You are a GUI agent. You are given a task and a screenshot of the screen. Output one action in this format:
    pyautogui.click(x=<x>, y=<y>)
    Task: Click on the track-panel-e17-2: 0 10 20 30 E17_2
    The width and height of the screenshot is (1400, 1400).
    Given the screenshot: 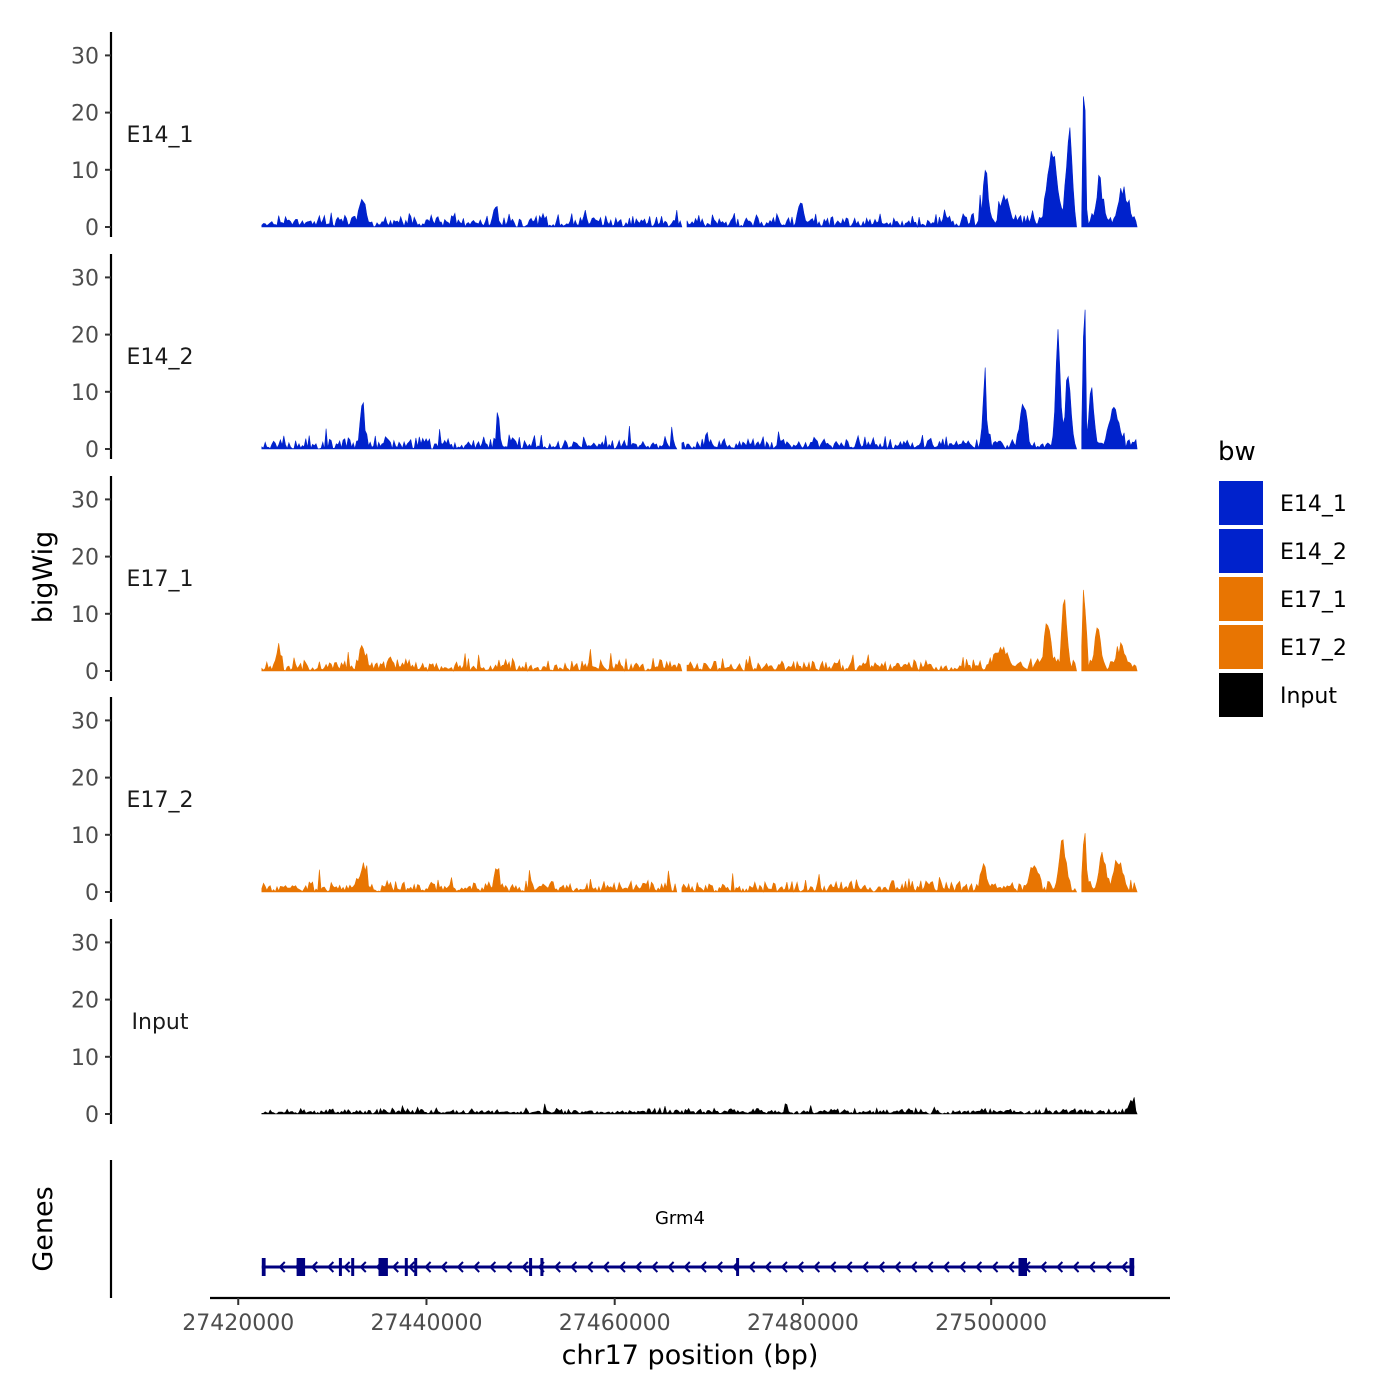 What is the action you would take?
    pyautogui.click(x=604, y=801)
    